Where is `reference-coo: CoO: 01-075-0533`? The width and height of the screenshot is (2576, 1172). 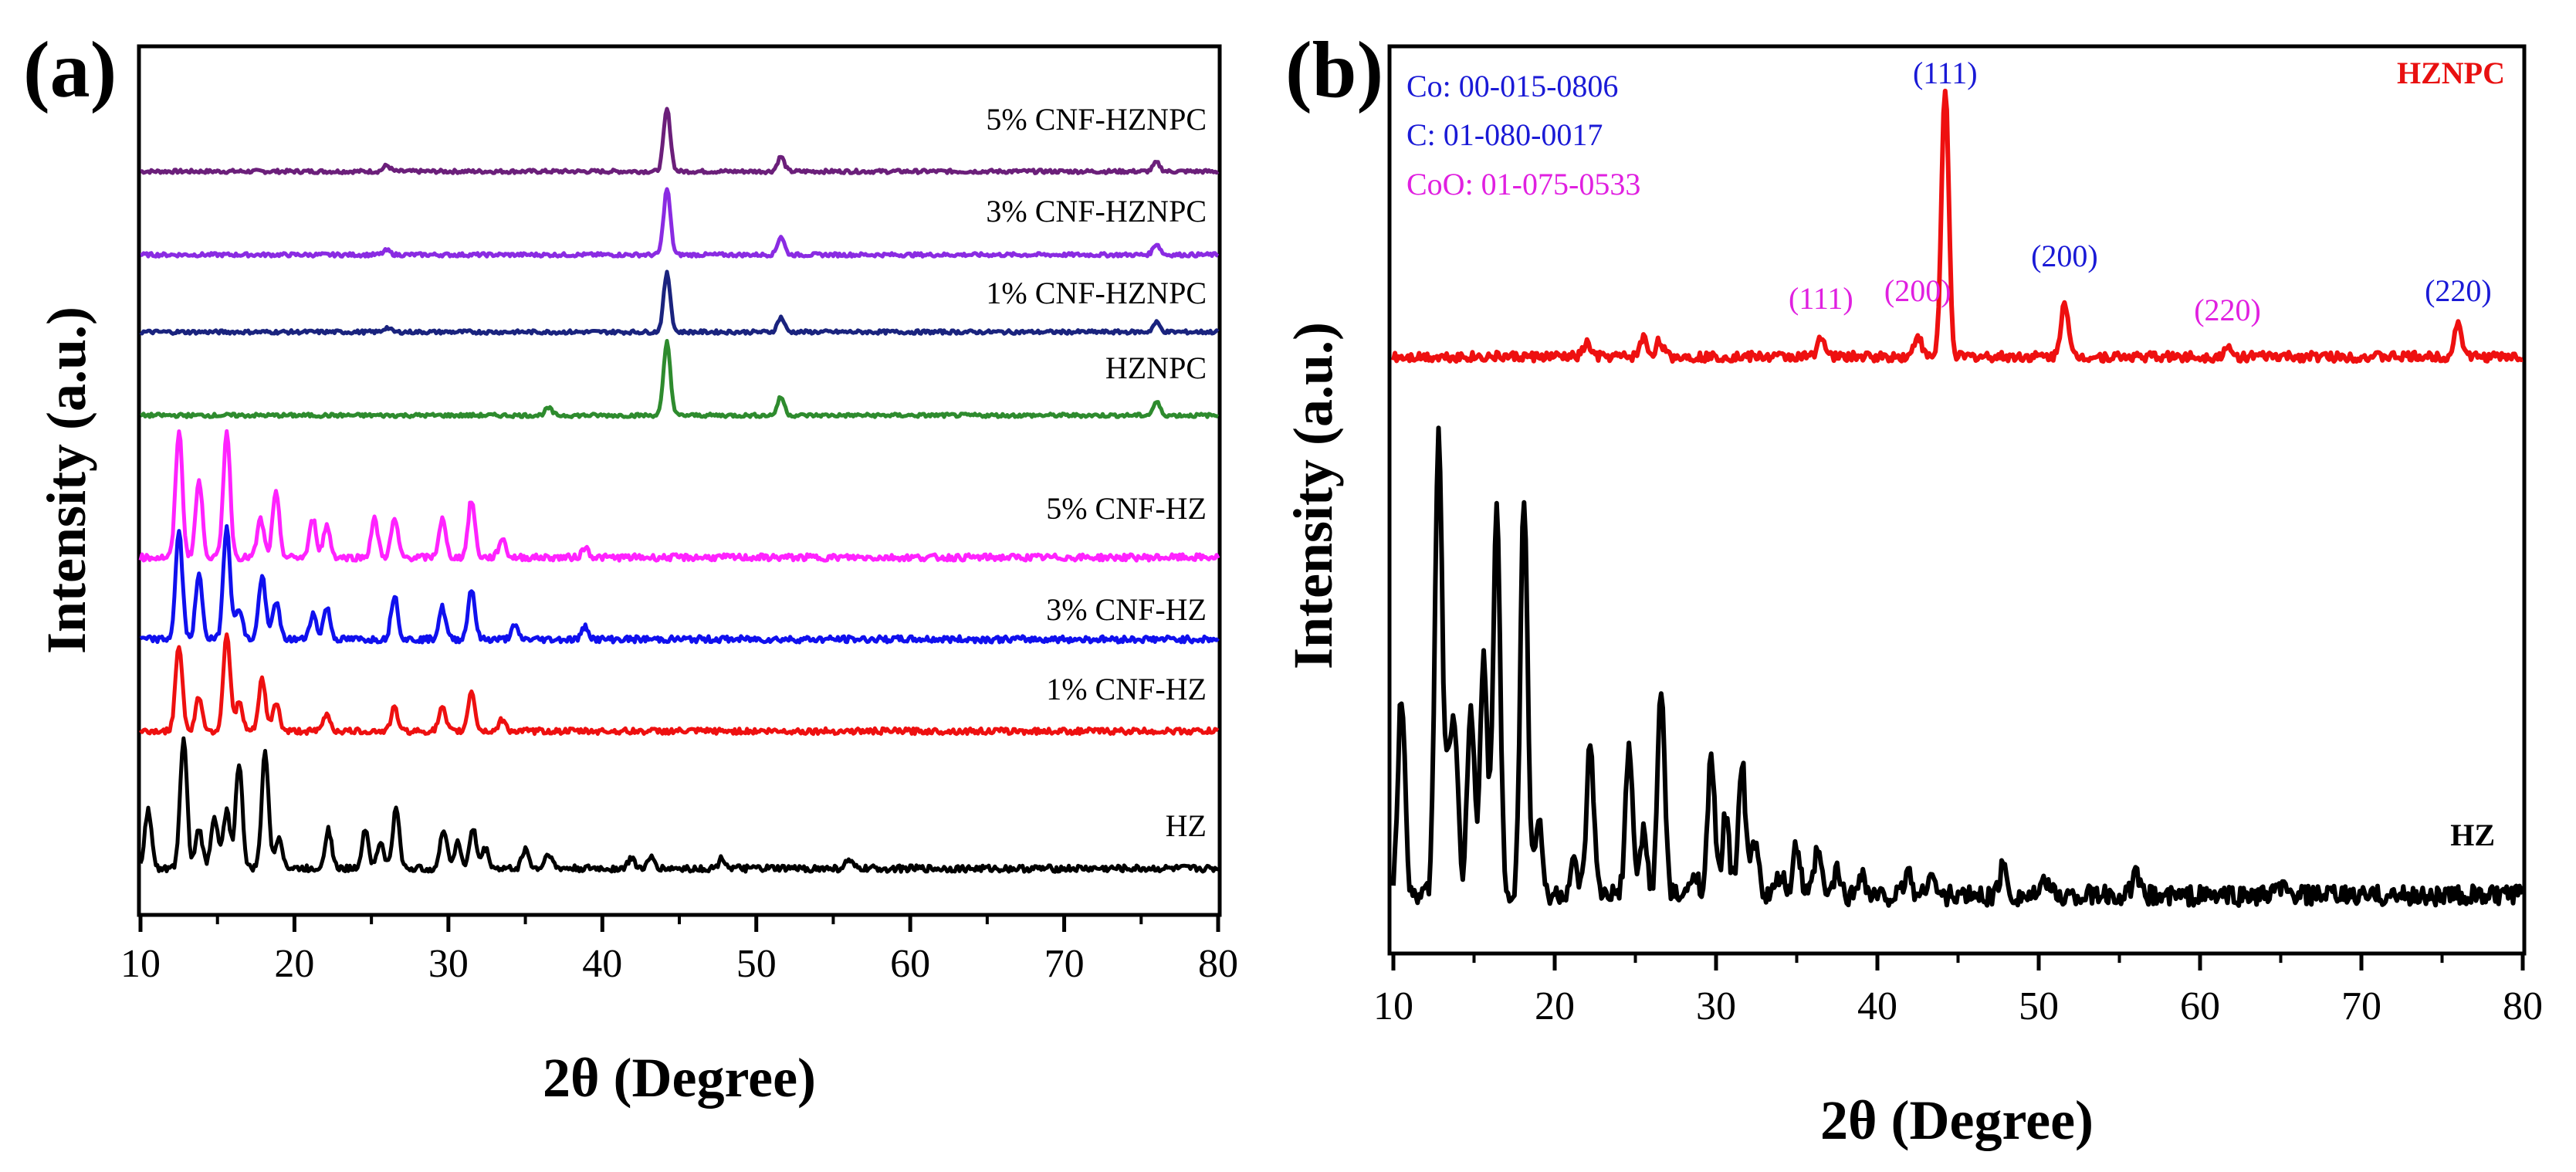
reference-coo: CoO: 01-075-0533 is located at coordinates (1523, 184).